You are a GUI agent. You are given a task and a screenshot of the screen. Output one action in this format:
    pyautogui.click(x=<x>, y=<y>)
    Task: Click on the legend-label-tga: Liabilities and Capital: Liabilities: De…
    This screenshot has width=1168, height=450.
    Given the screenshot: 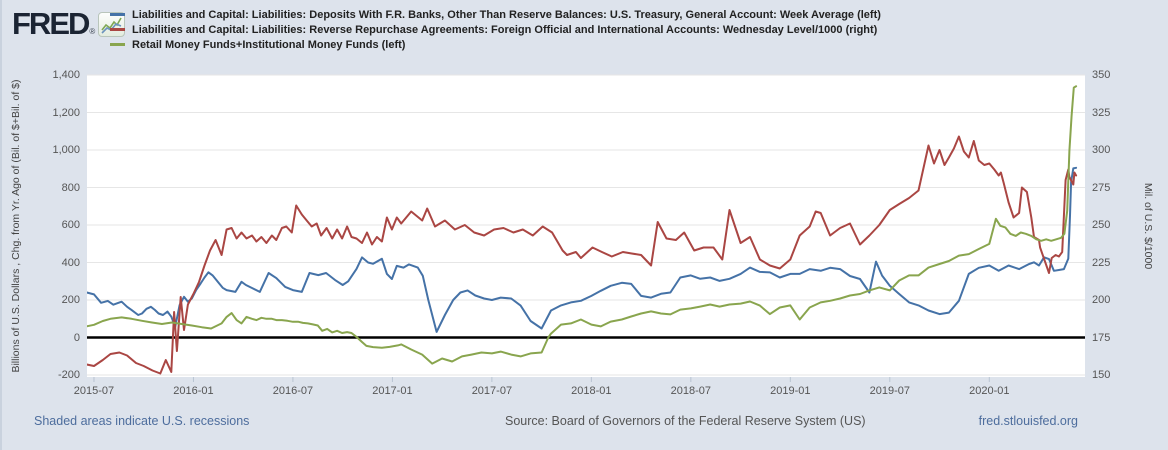 What is the action you would take?
    pyautogui.click(x=506, y=14)
    